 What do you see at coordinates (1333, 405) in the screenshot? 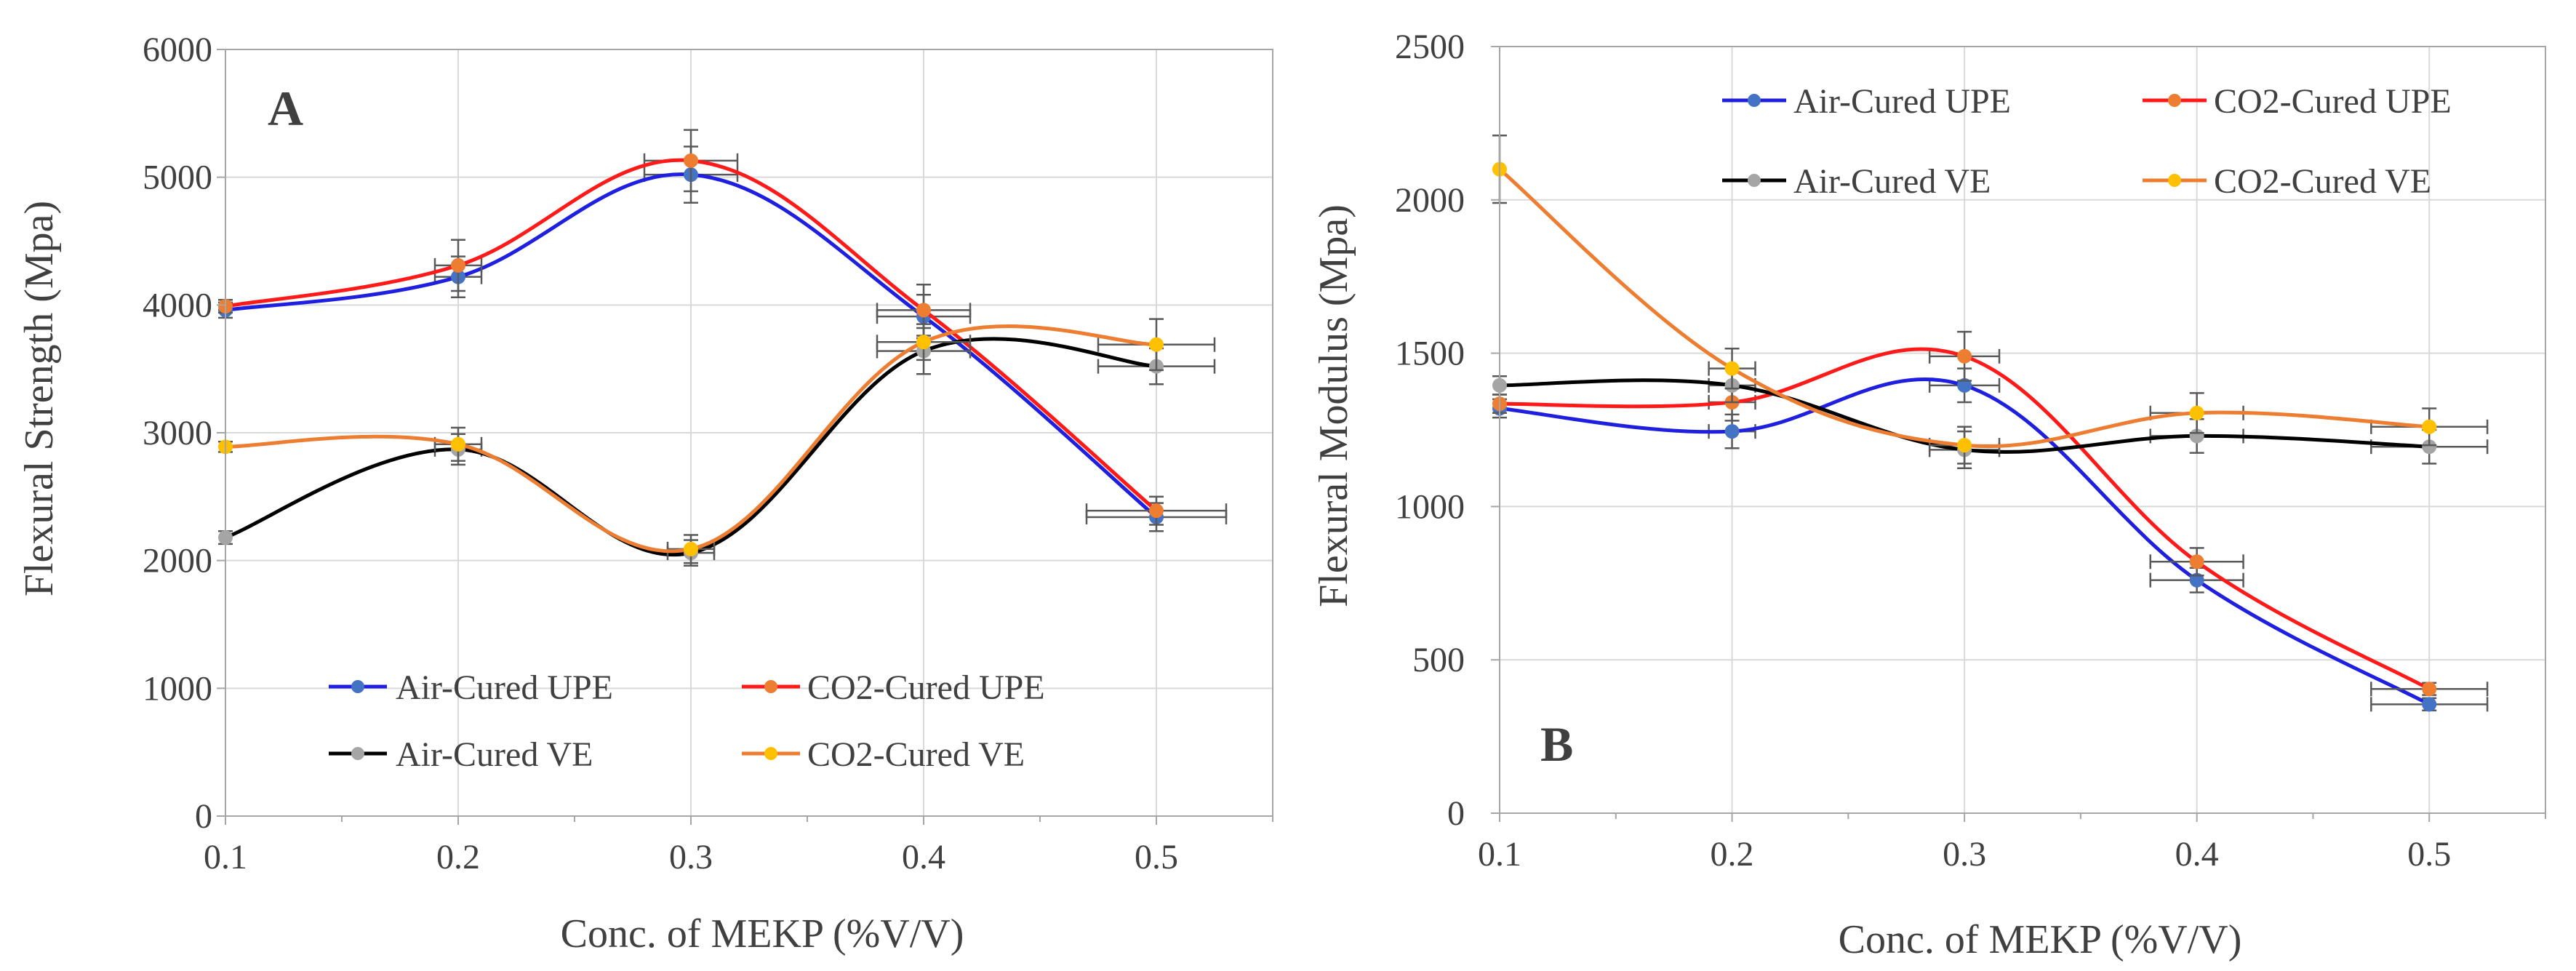
I see `chart-b-y-axis-title: Flexural Modulus (Mpa)` at bounding box center [1333, 405].